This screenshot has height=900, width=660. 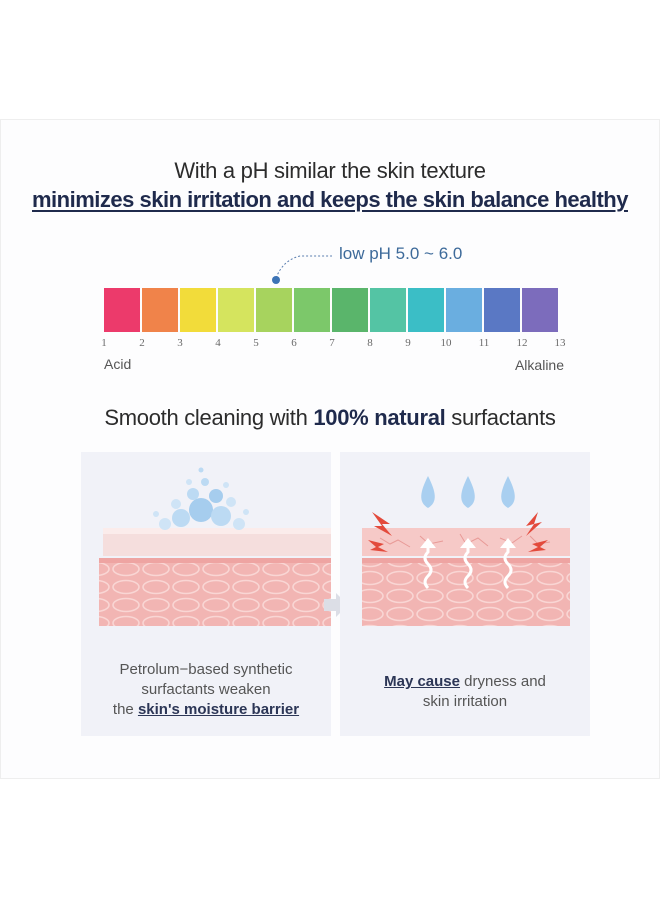 I want to click on caption-right-line-2: skin irritation, so click(x=465, y=701).